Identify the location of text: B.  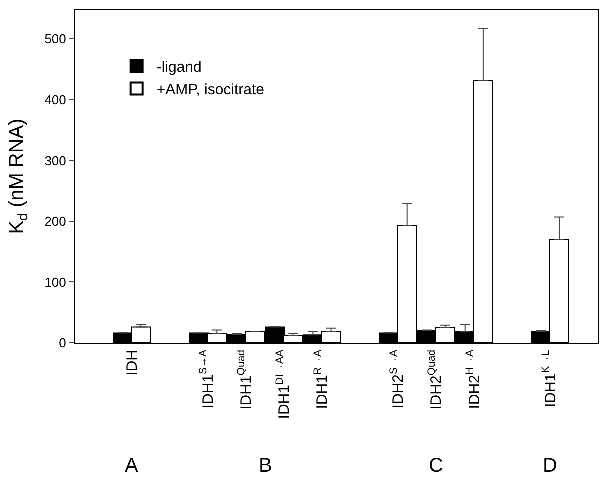
(265, 466).